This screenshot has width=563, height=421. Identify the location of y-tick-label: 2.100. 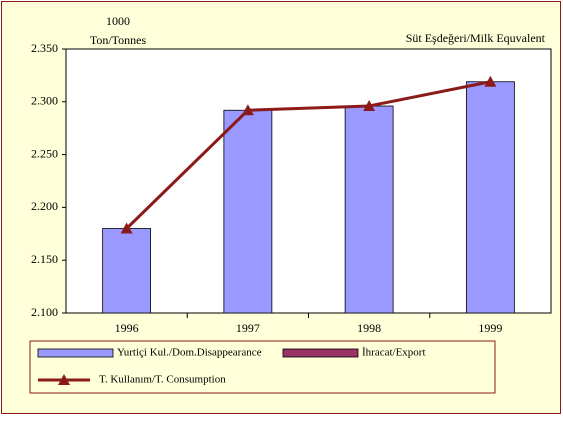
(44, 312).